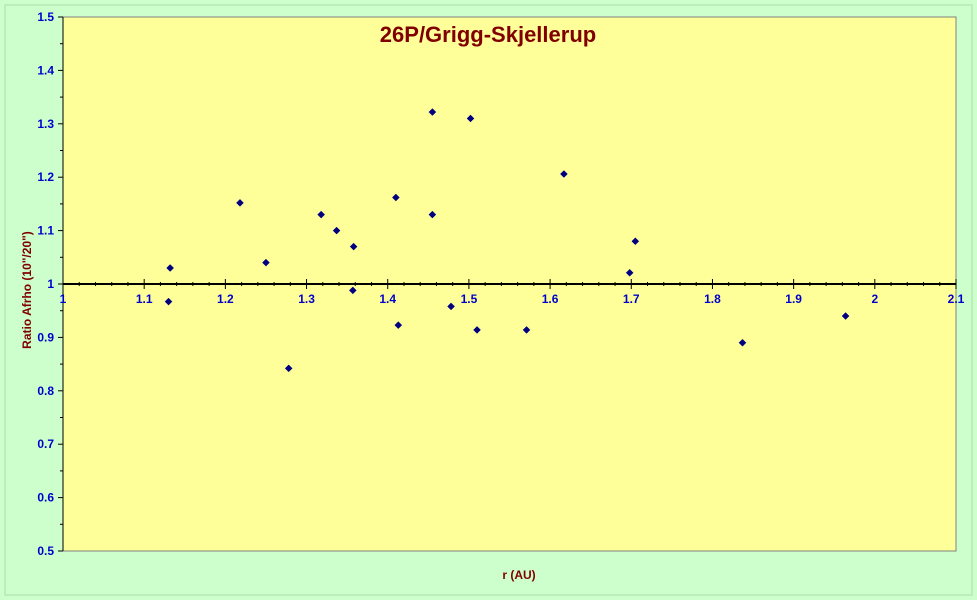 The height and width of the screenshot is (600, 977). Describe the element at coordinates (306, 299) in the screenshot. I see `x-tick-label: 1.3` at that location.